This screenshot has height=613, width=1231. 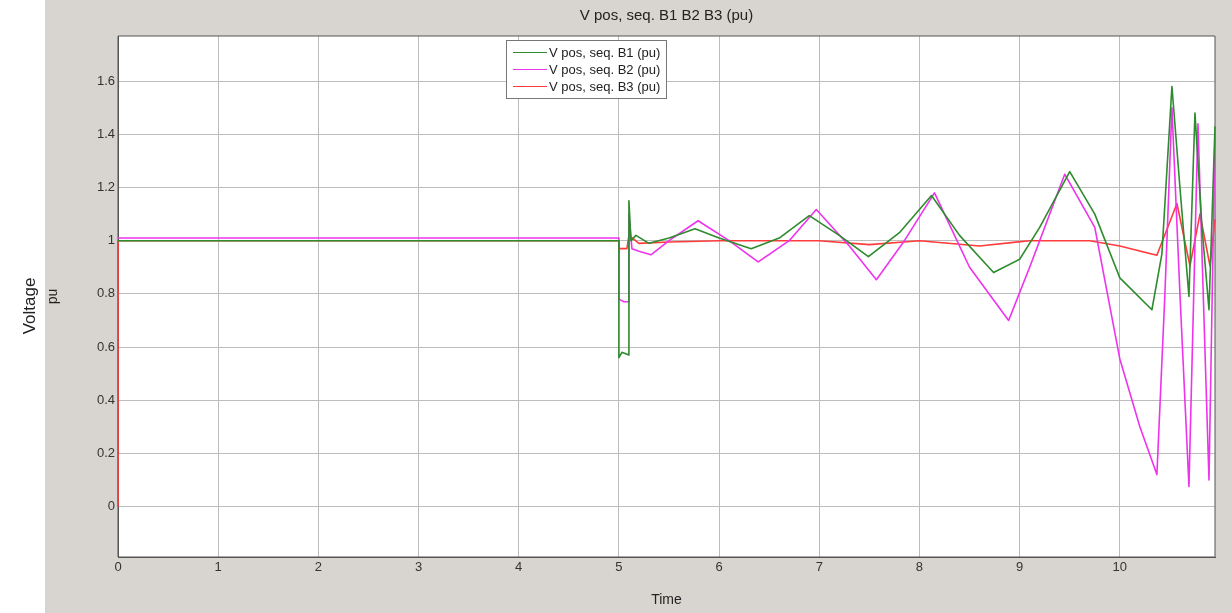 I want to click on y-tick-label: 1.4, so click(x=105, y=133).